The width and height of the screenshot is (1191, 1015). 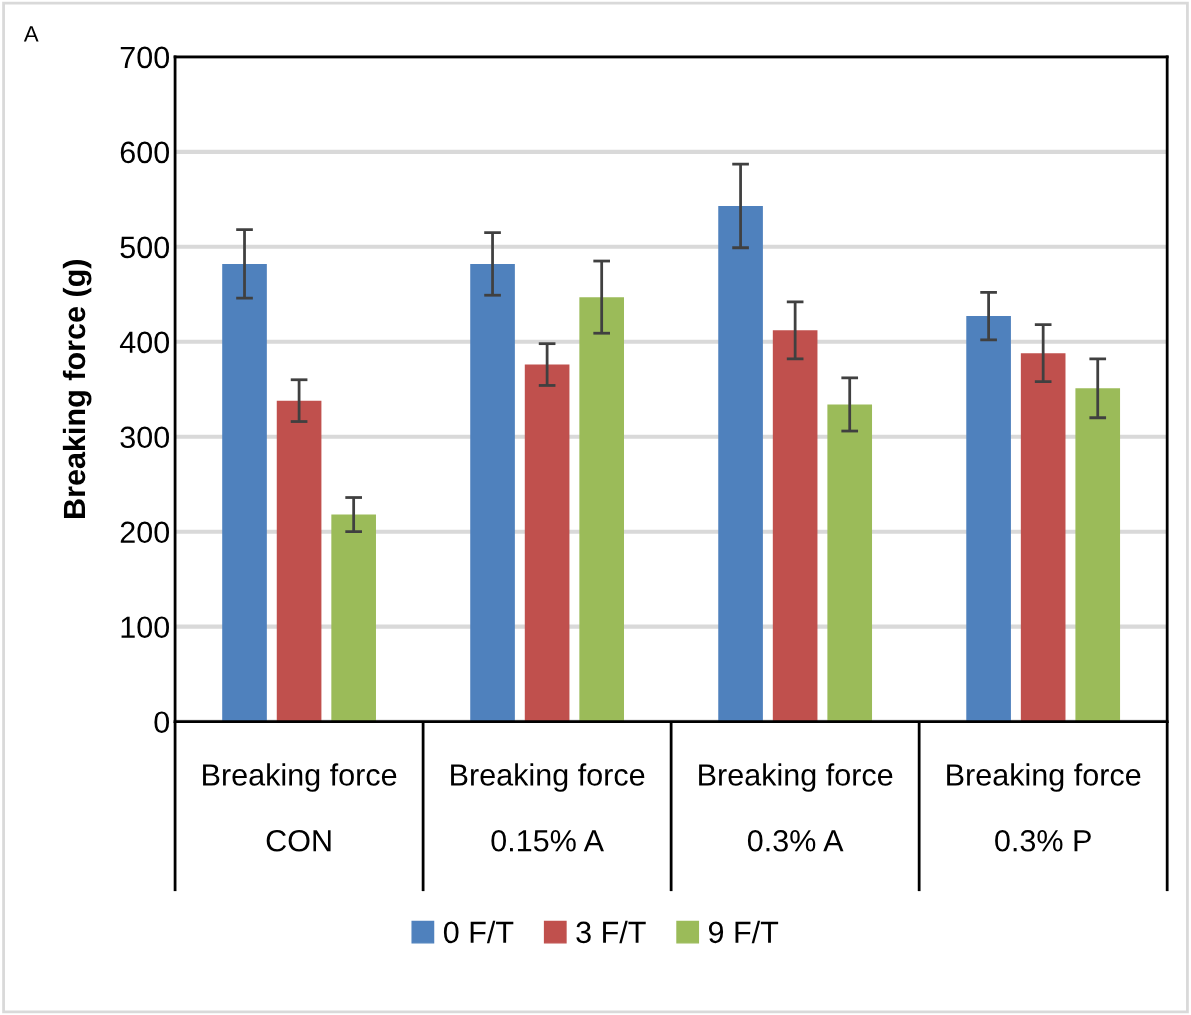 What do you see at coordinates (145, 627) in the screenshot?
I see `y-tick-label: 100` at bounding box center [145, 627].